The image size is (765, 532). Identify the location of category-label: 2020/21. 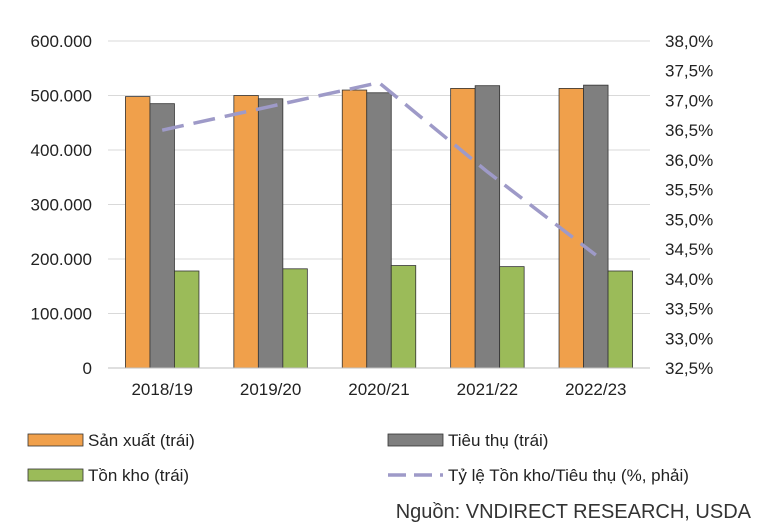
(378, 389).